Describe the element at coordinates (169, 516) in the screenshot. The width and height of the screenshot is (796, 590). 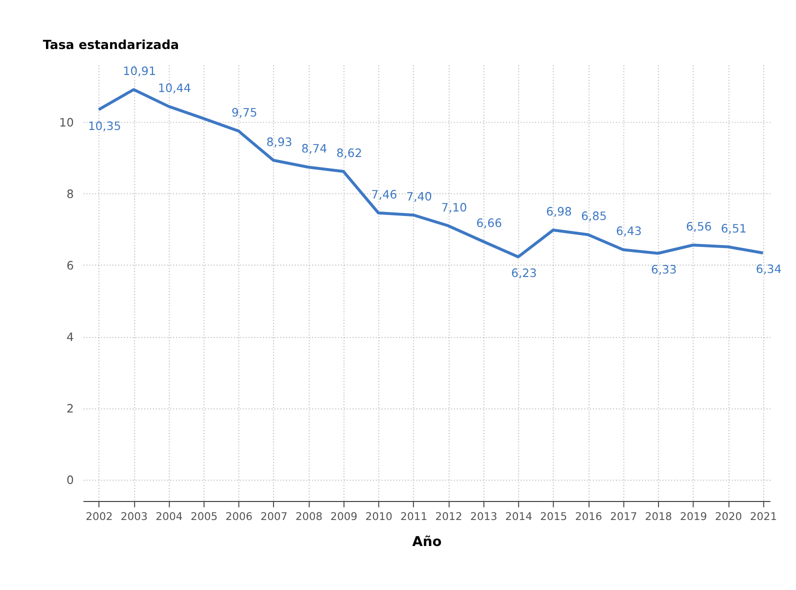
I see `x-tick-label: 2004` at that location.